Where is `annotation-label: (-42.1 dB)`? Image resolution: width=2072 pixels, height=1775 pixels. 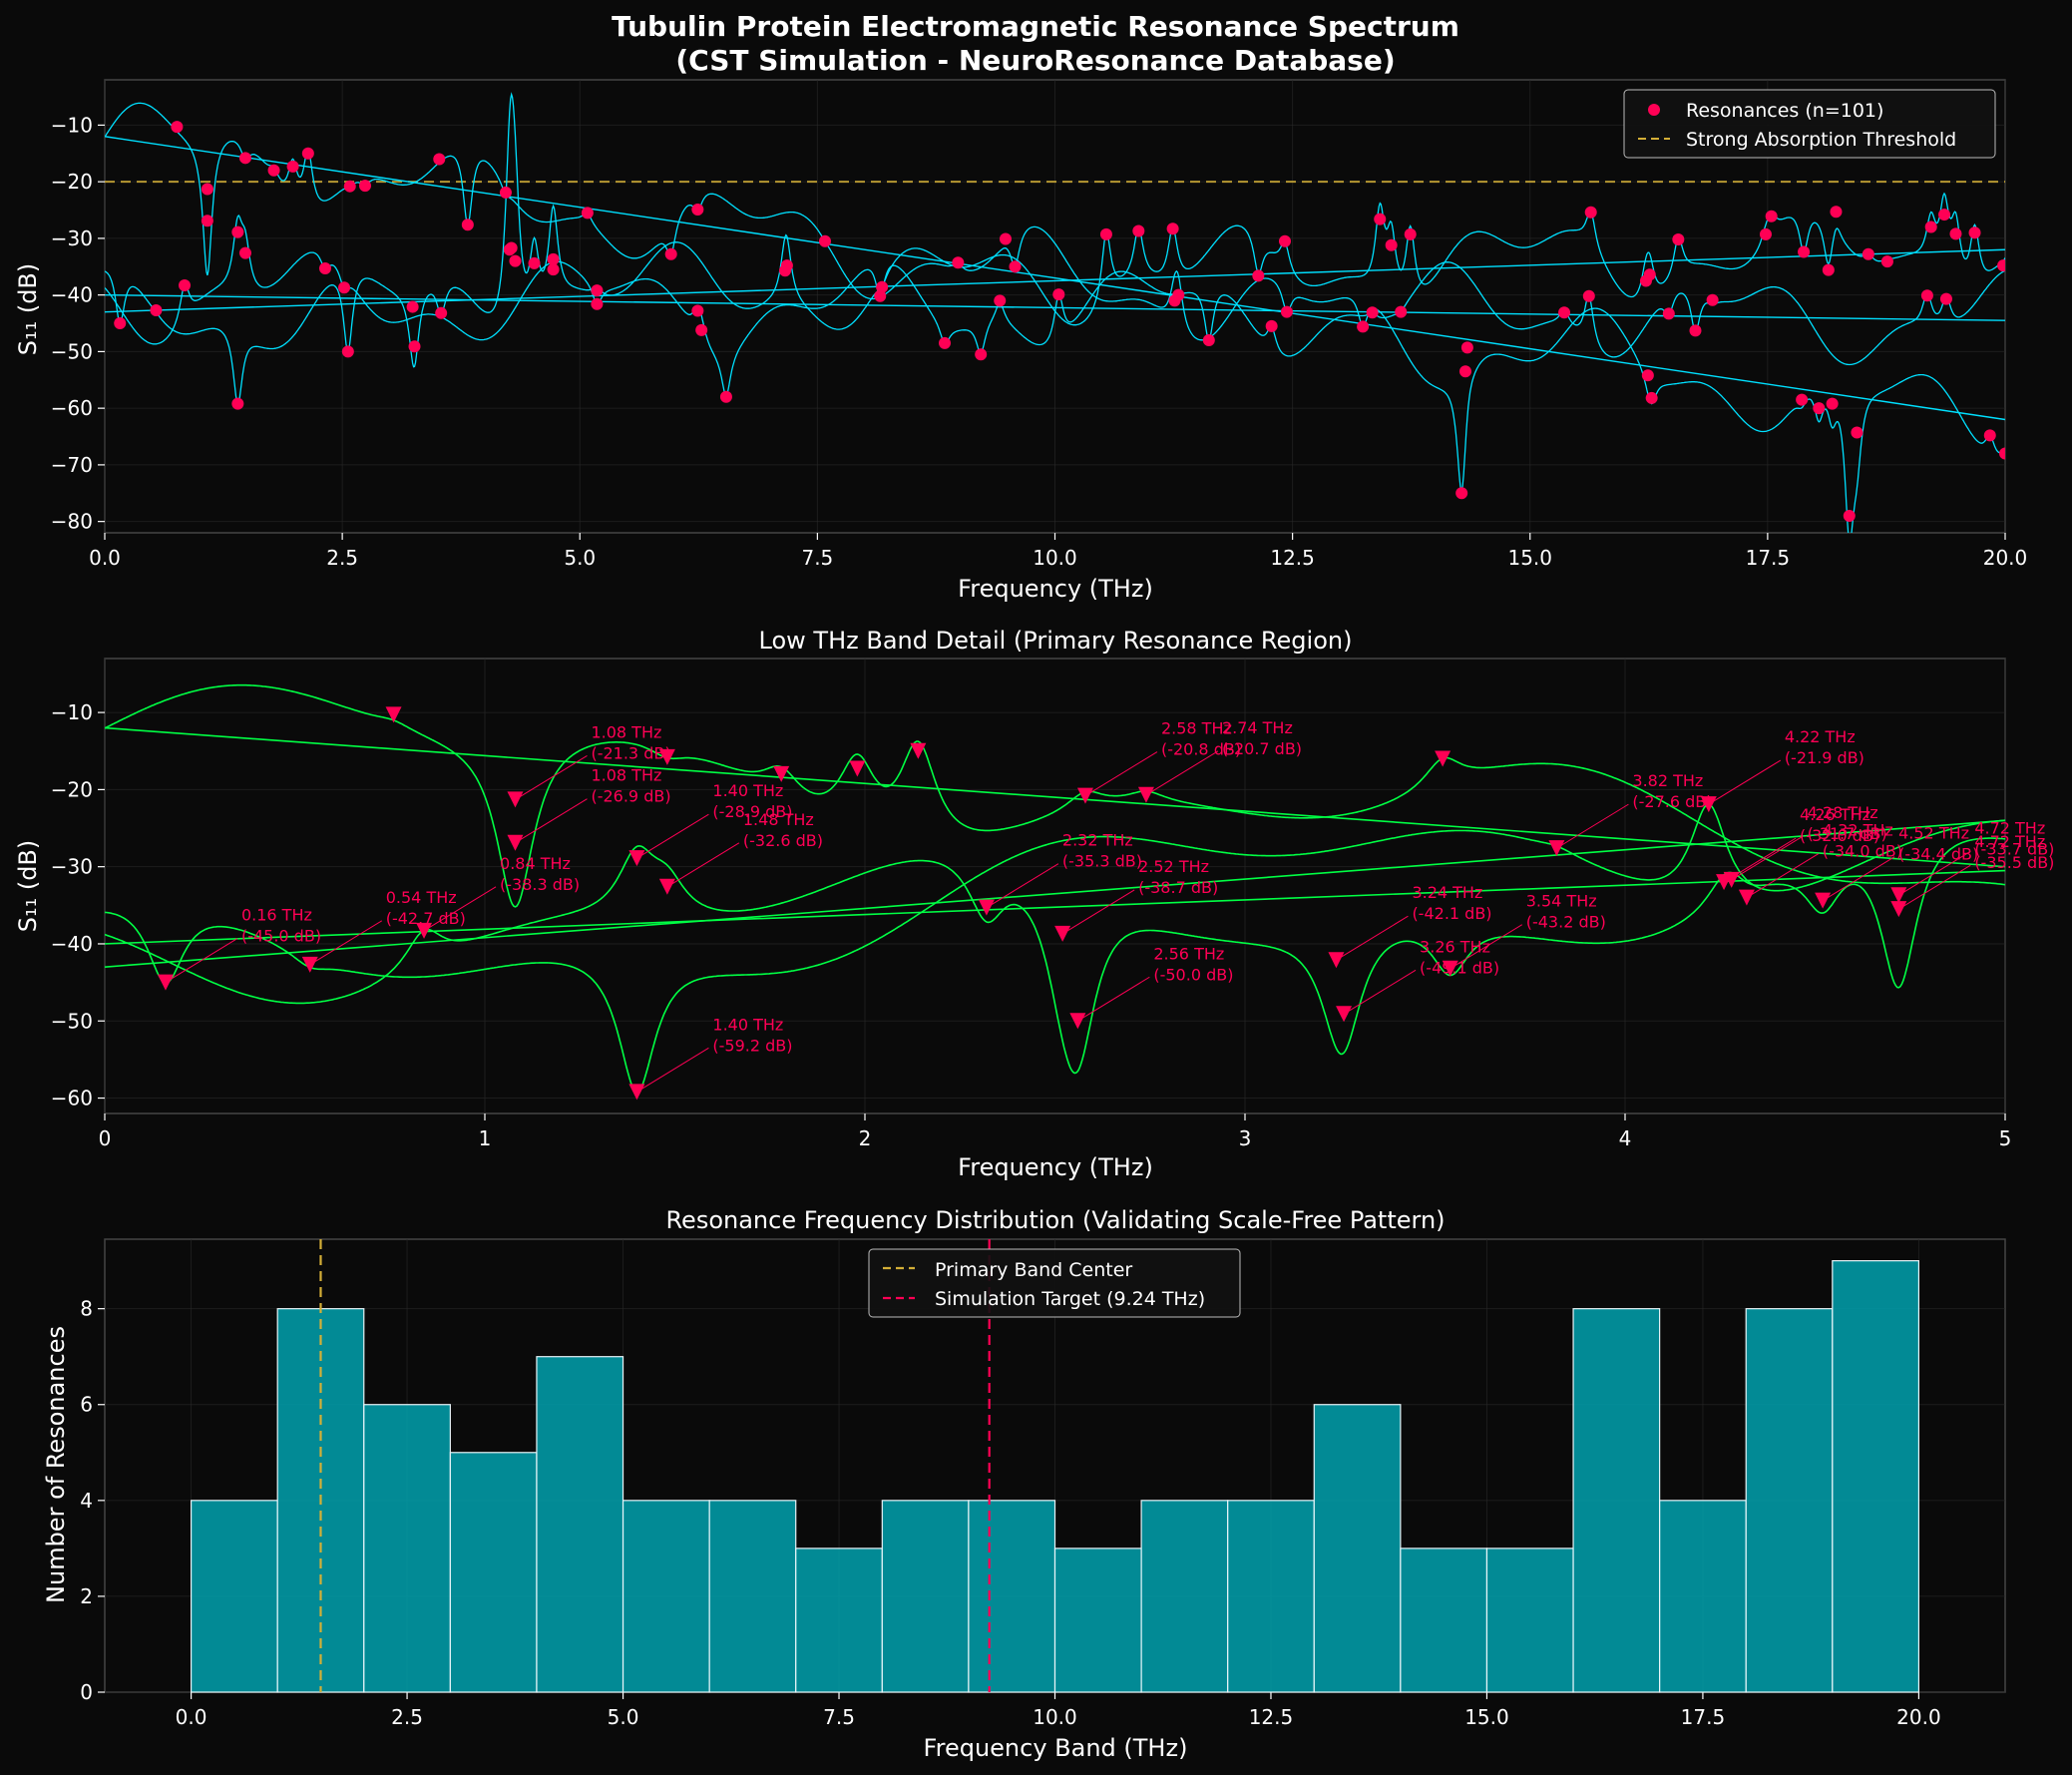
annotation-label: (-42.1 dB) is located at coordinates (1451, 913).